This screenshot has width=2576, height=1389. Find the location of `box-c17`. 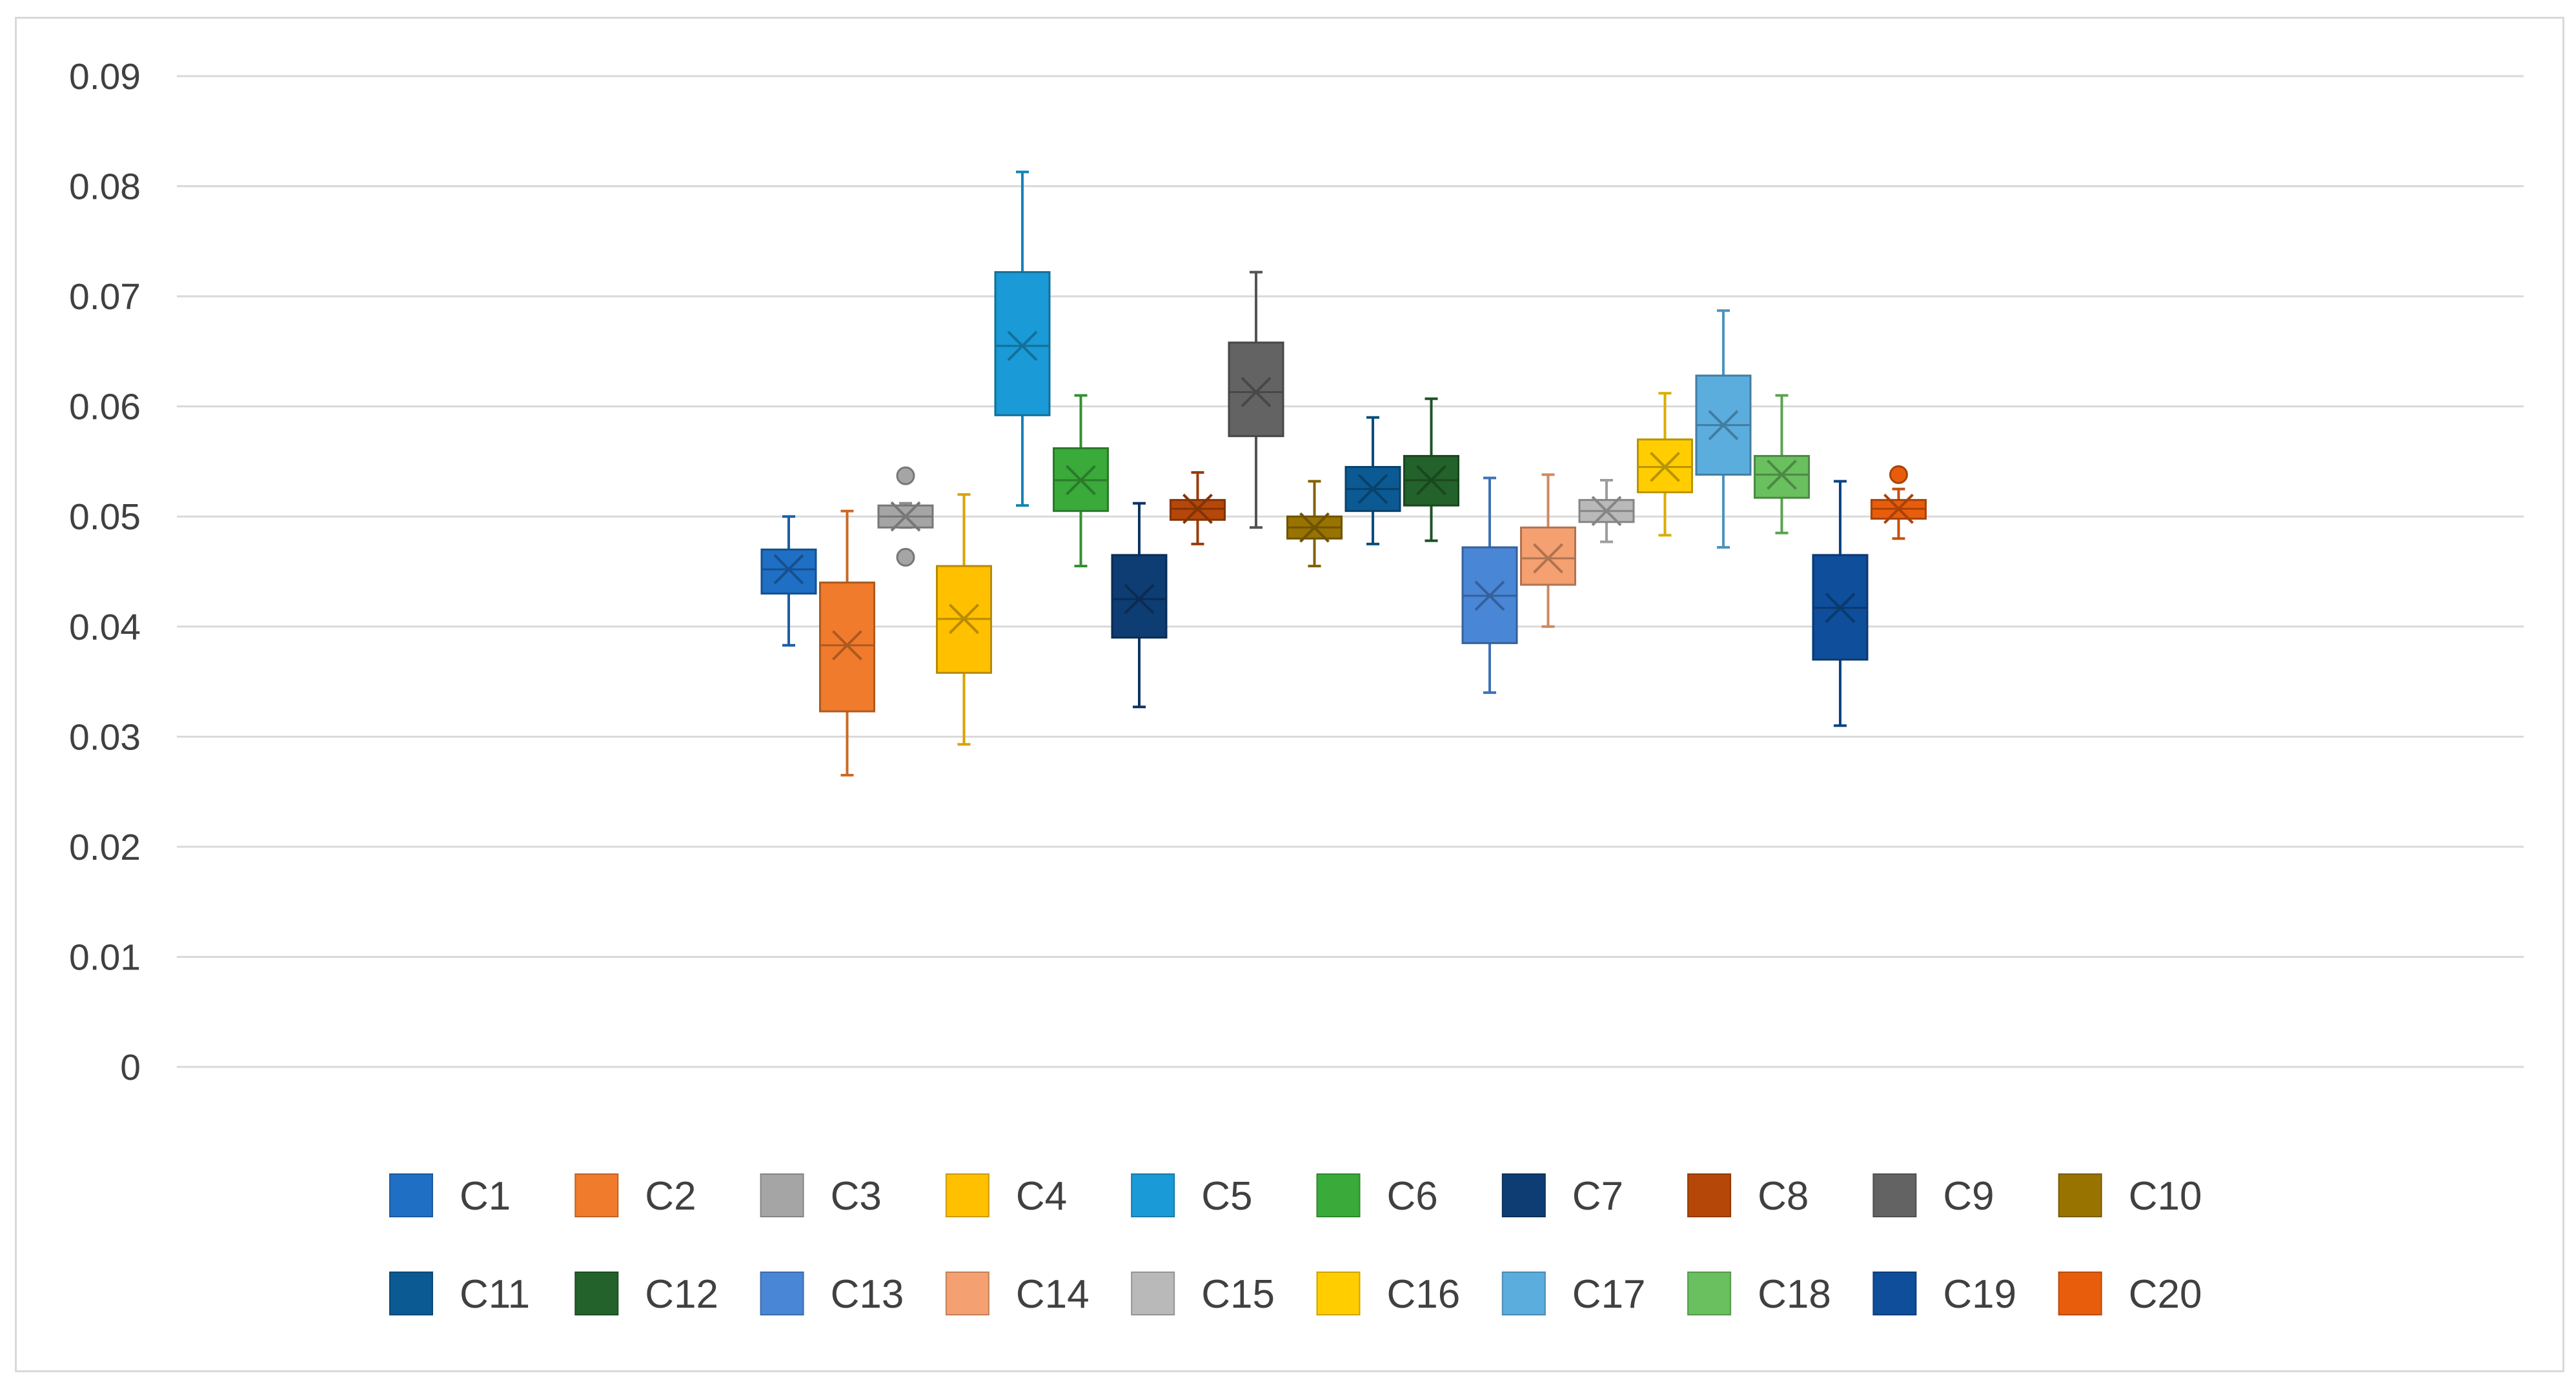

box-c17 is located at coordinates (1723, 429).